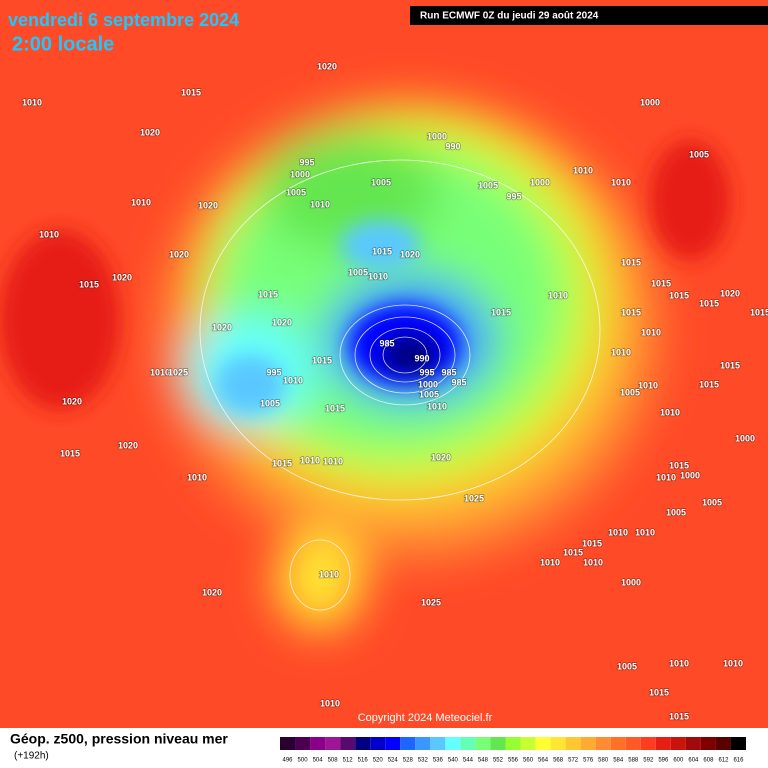 This screenshot has height=768, width=768. I want to click on legend-label: 516, so click(363, 761).